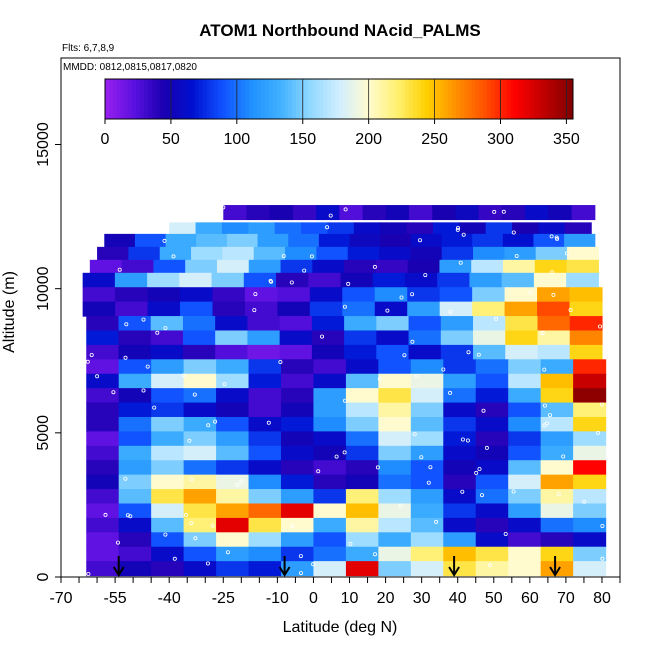  I want to click on x-tick-label: 70, so click(566, 598).